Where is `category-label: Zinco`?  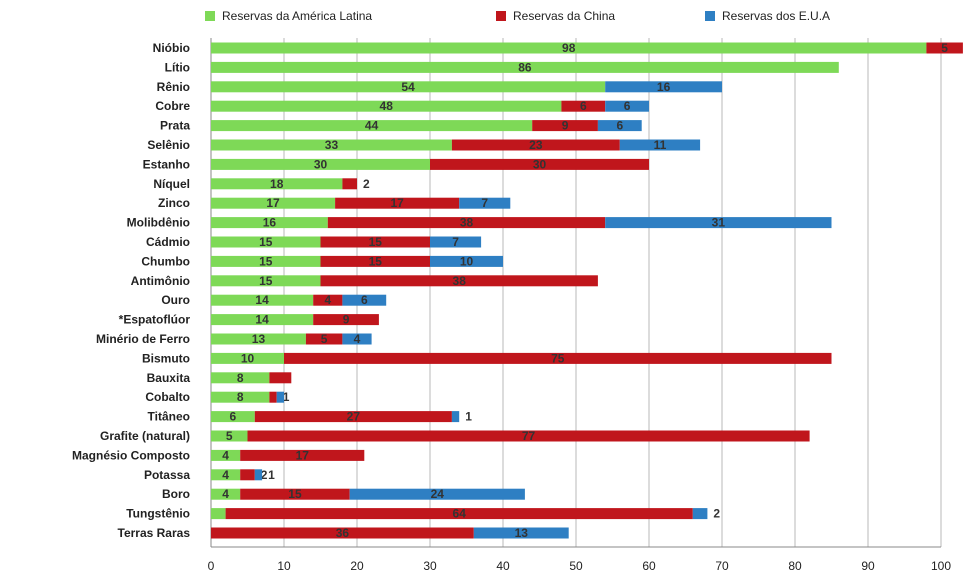 category-label: Zinco is located at coordinates (174, 203).